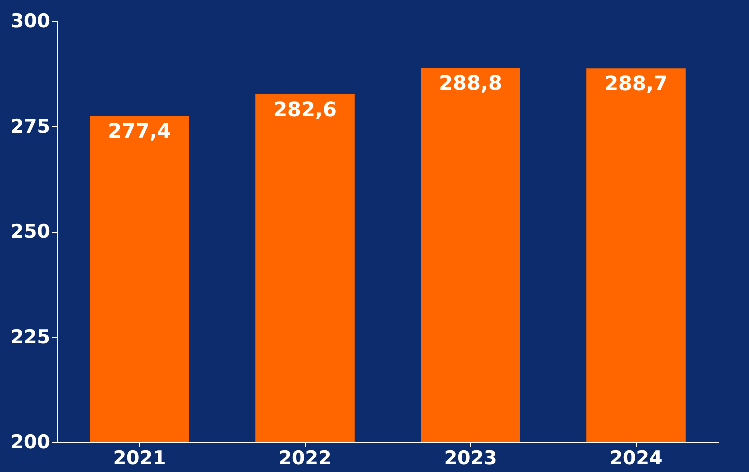 The height and width of the screenshot is (472, 749). I want to click on data-label: 288,7, so click(636, 84).